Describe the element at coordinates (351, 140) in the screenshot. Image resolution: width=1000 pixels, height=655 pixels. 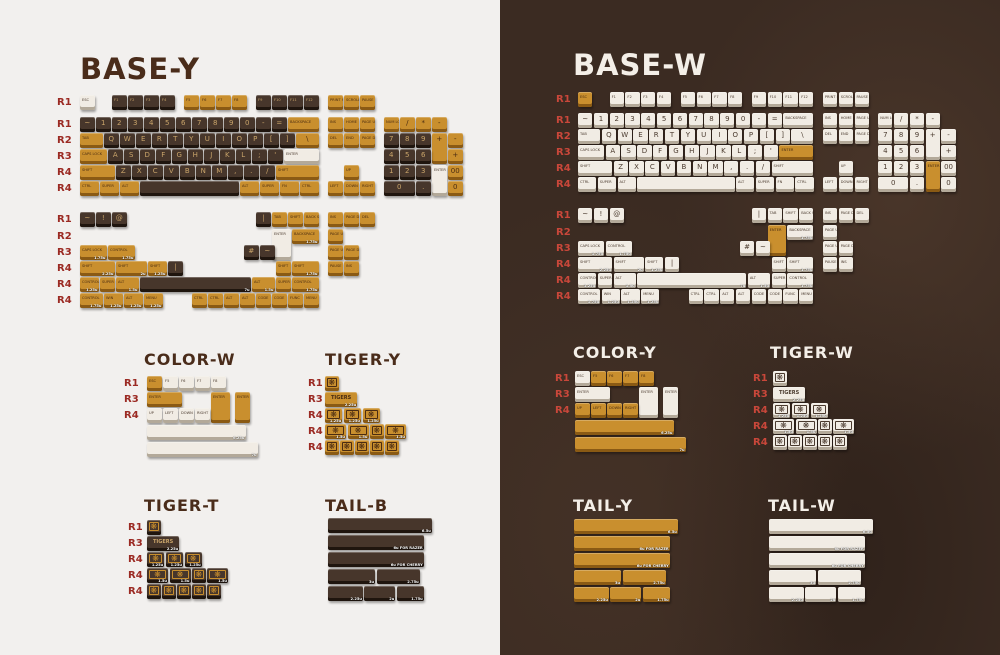
I see `keycap: END` at that location.